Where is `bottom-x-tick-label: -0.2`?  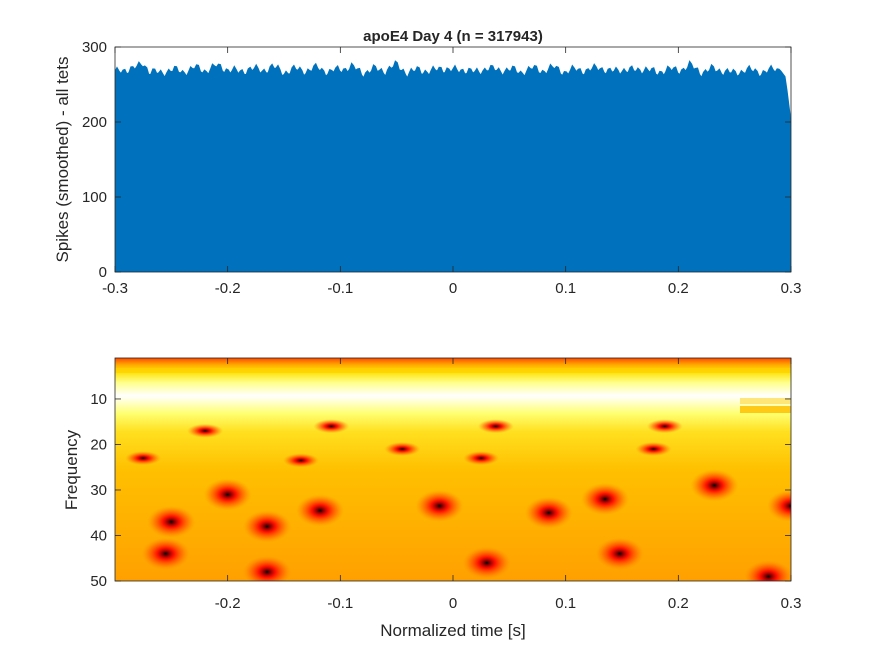 bottom-x-tick-label: -0.2 is located at coordinates (228, 603).